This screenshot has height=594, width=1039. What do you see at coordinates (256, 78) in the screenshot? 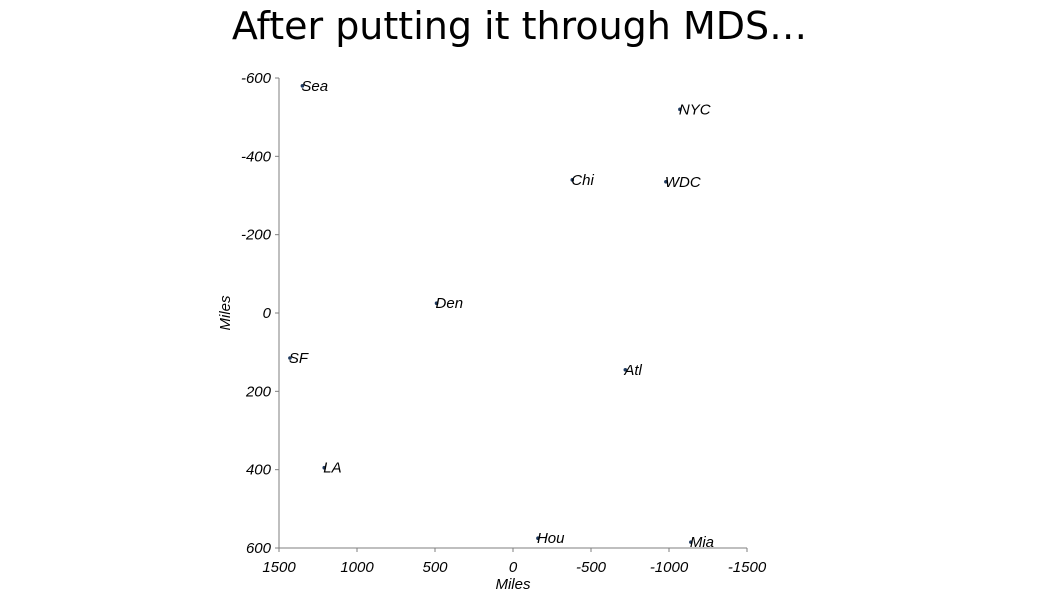
I see `y-tick-label: -600` at bounding box center [256, 78].